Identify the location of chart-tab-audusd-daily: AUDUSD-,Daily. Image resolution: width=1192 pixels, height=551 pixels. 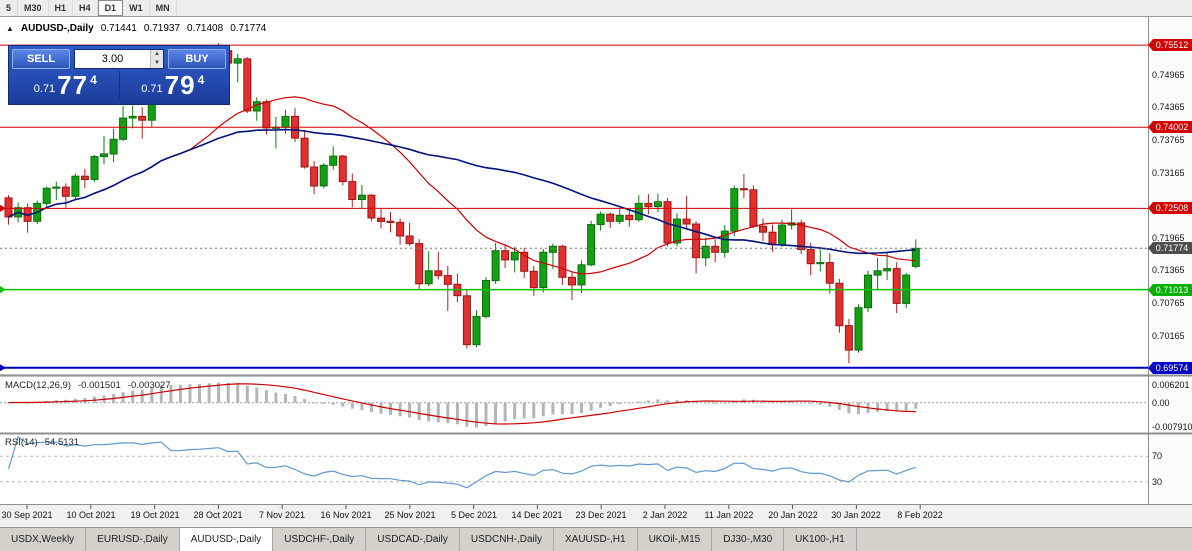
(226, 539).